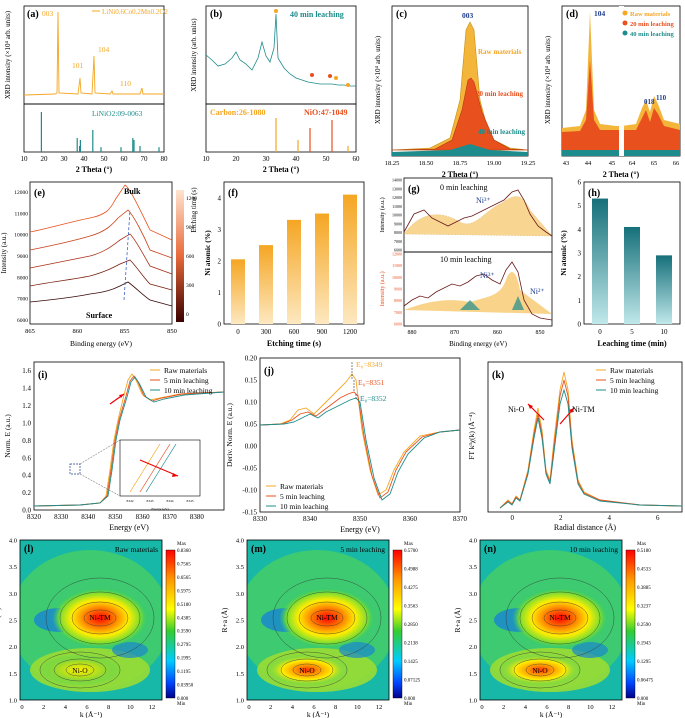  What do you see at coordinates (560, 618) in the screenshot?
I see `heatmap-peak-tm-n` at bounding box center [560, 618].